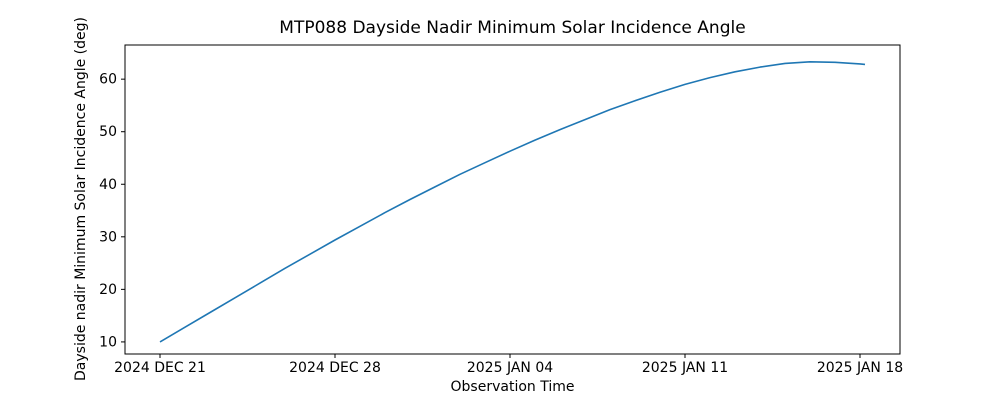  I want to click on x-tick-label: 2025 JAN 18, so click(860, 368).